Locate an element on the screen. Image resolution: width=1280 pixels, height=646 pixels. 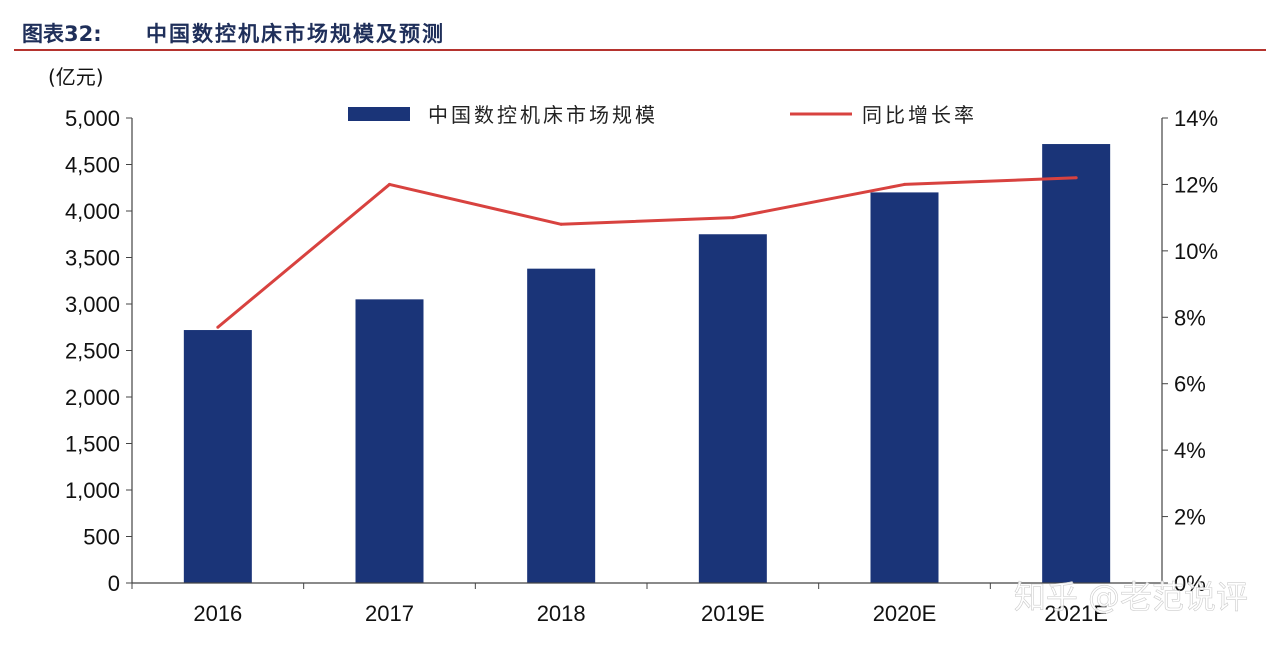
y-left-tick-label: 1,000 is located at coordinates (92, 490).